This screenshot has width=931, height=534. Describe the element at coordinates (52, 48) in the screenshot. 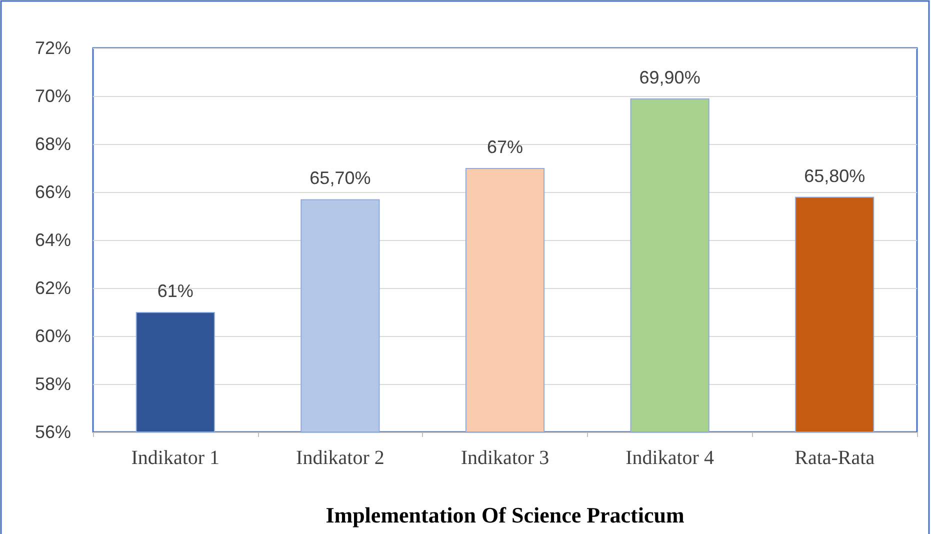

I see `y-tick-label: 72%` at that location.